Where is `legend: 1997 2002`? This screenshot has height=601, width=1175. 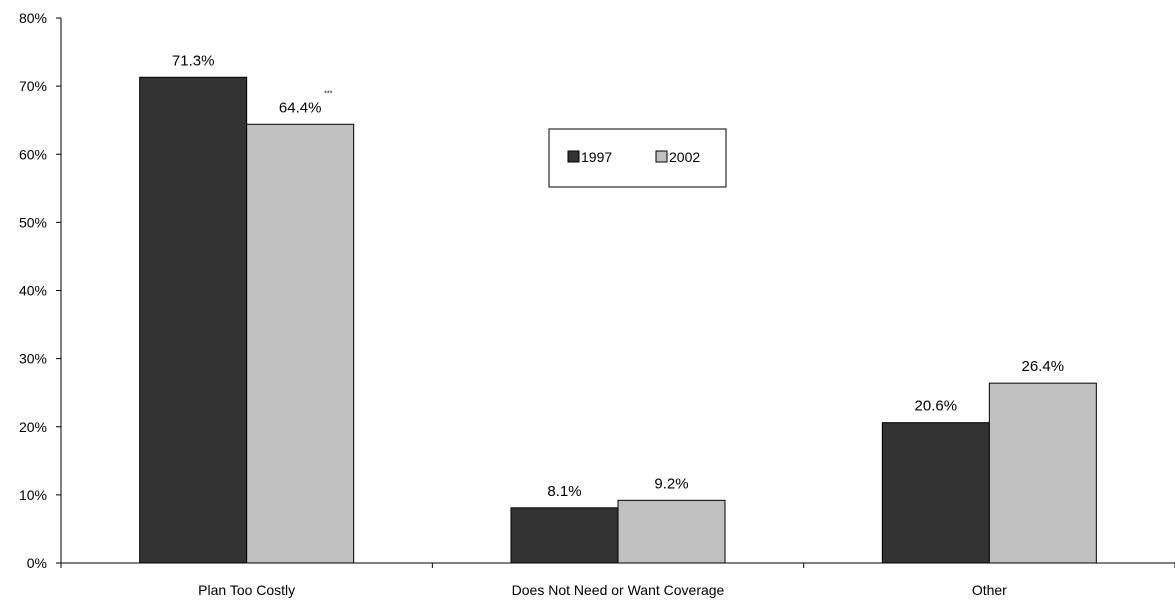 legend: 1997 2002 is located at coordinates (637, 158).